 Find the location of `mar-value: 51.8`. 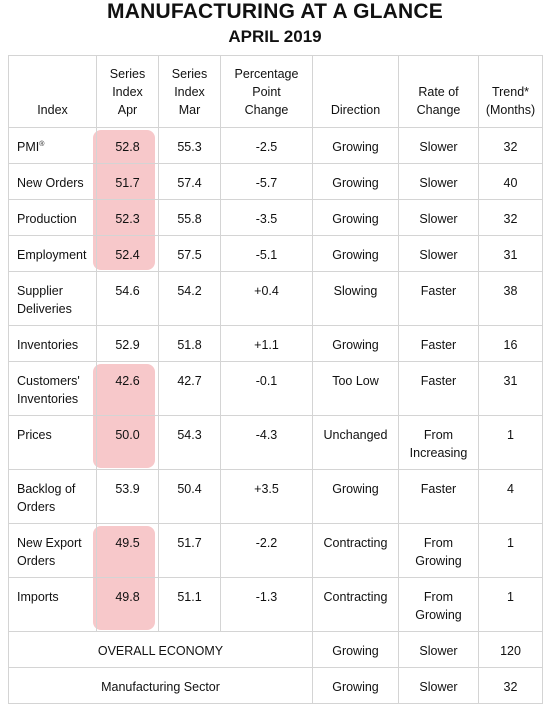

mar-value: 51.8 is located at coordinates (189, 345).